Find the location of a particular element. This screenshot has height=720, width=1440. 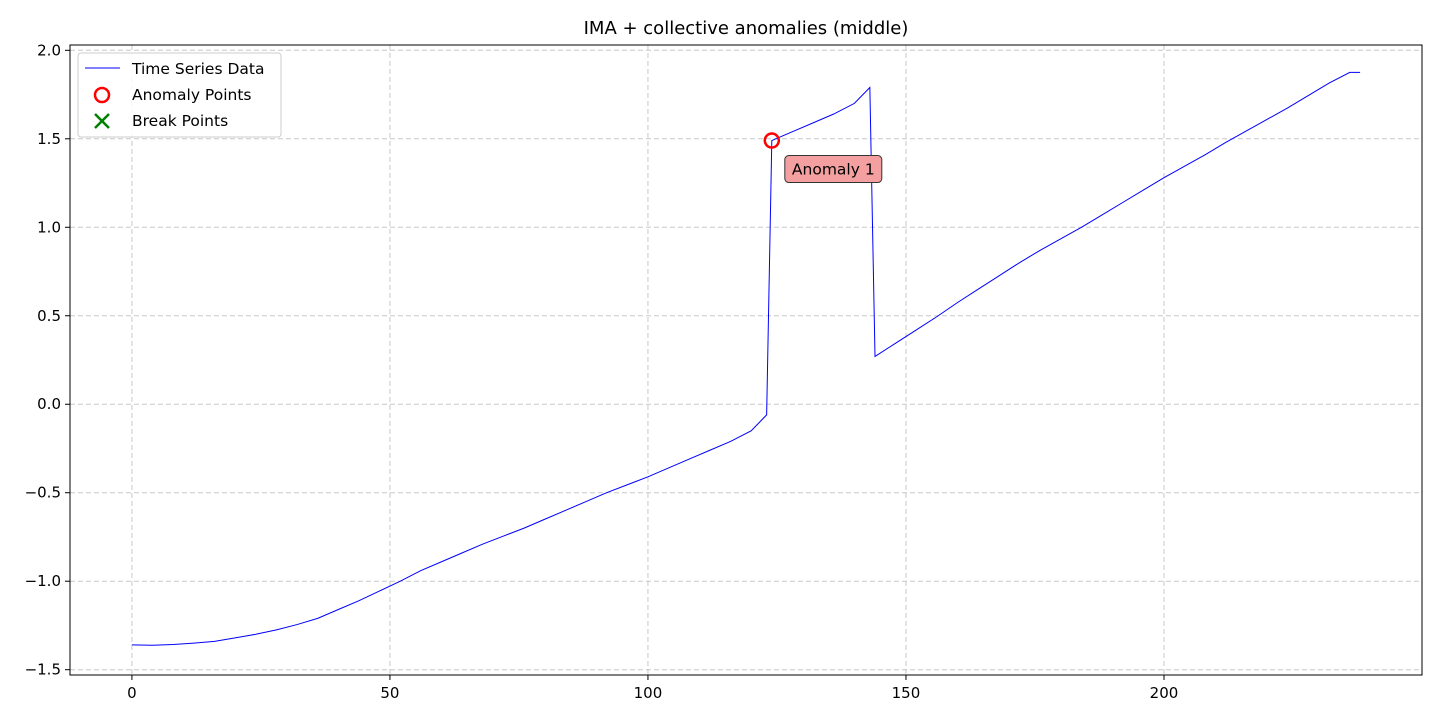

annotation-layer: Anomaly 1 is located at coordinates (833, 169).